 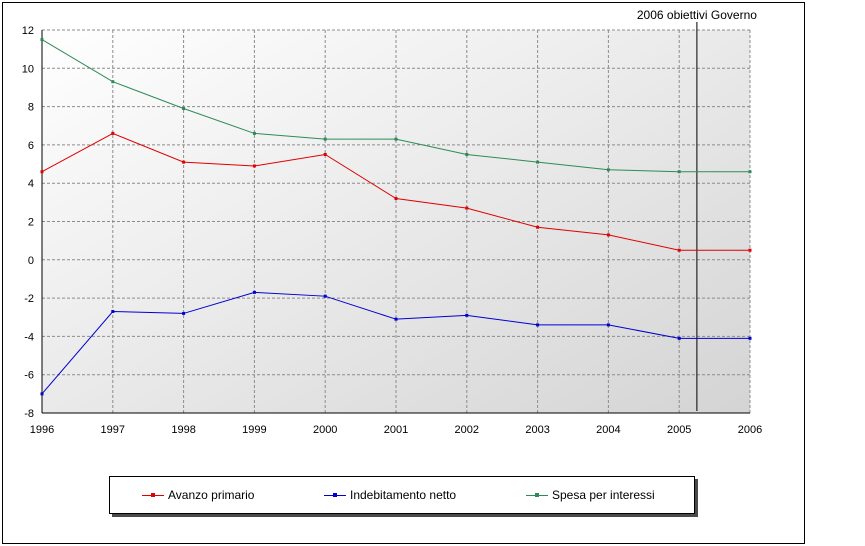 What do you see at coordinates (31, 261) in the screenshot?
I see `y-tick-label: 0` at bounding box center [31, 261].